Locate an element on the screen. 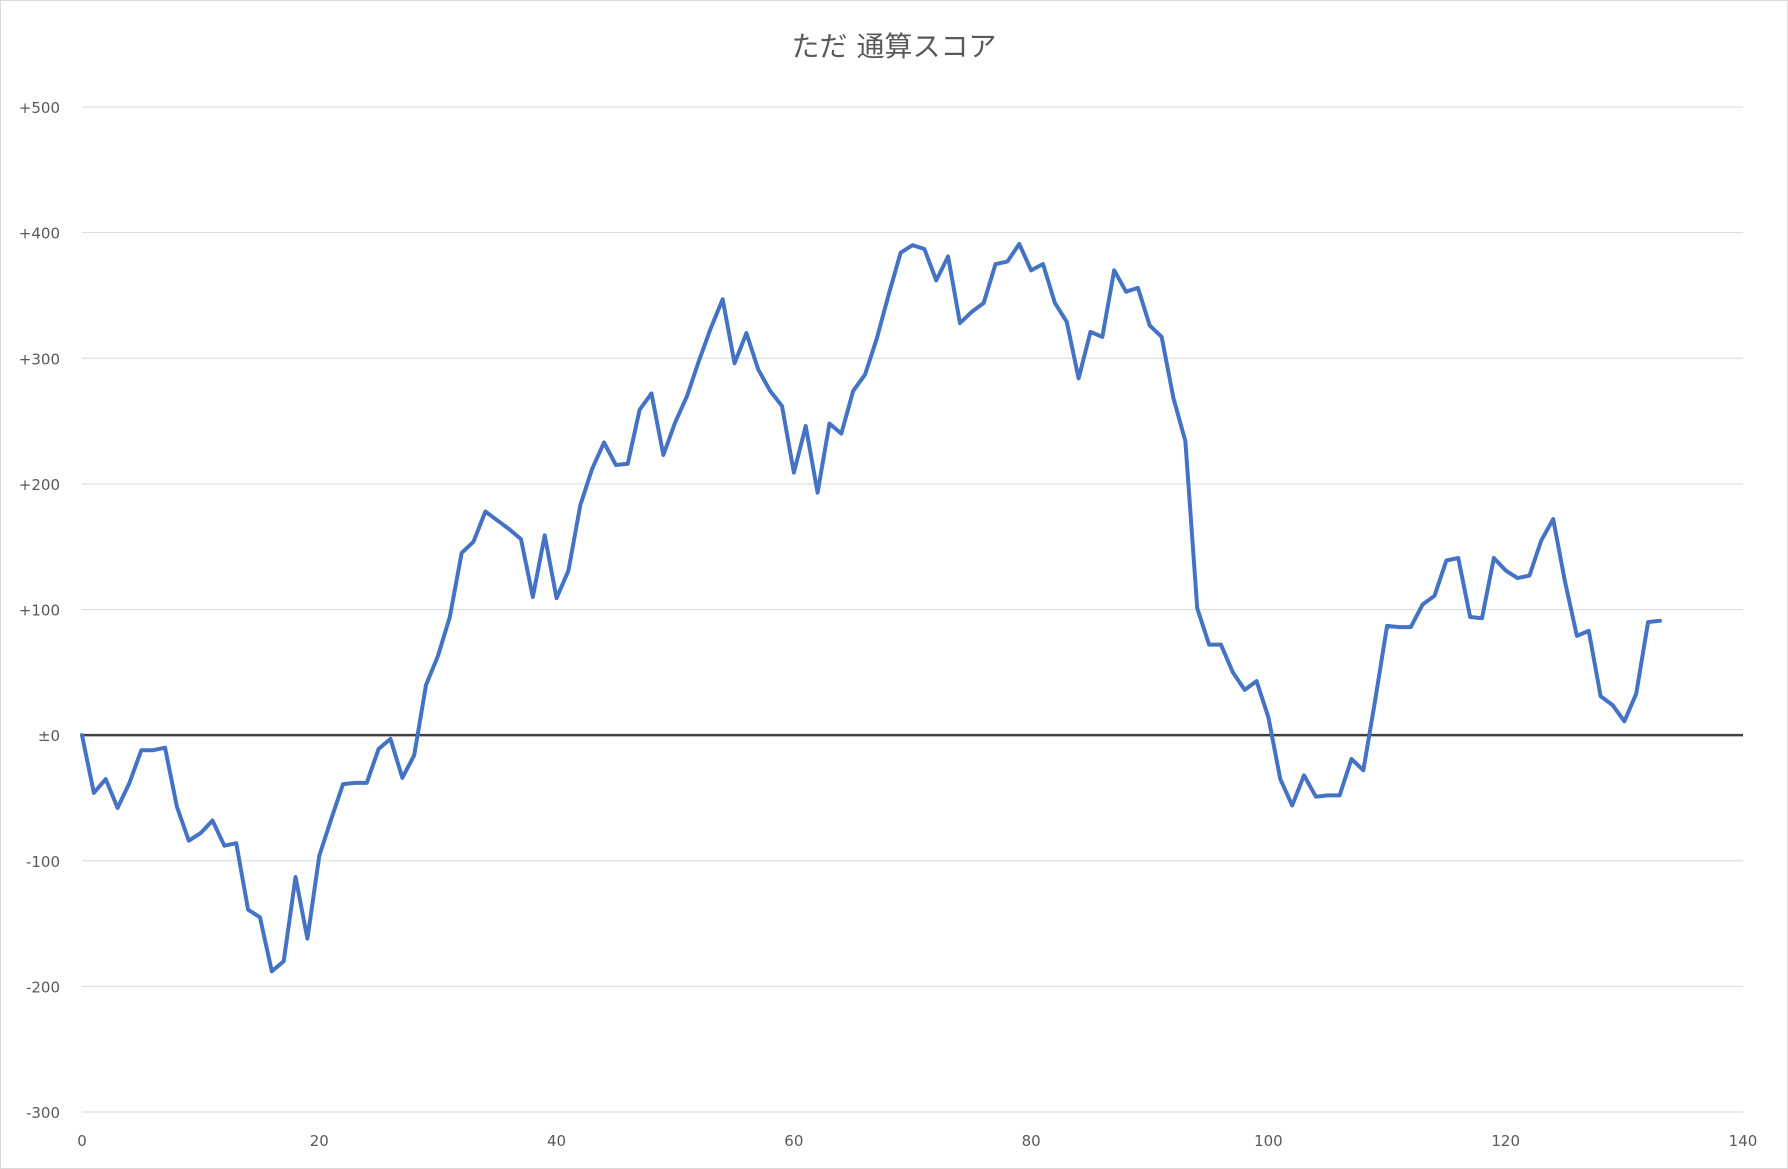 The width and height of the screenshot is (1788, 1169). x-tick-label: 80 is located at coordinates (1031, 1141).